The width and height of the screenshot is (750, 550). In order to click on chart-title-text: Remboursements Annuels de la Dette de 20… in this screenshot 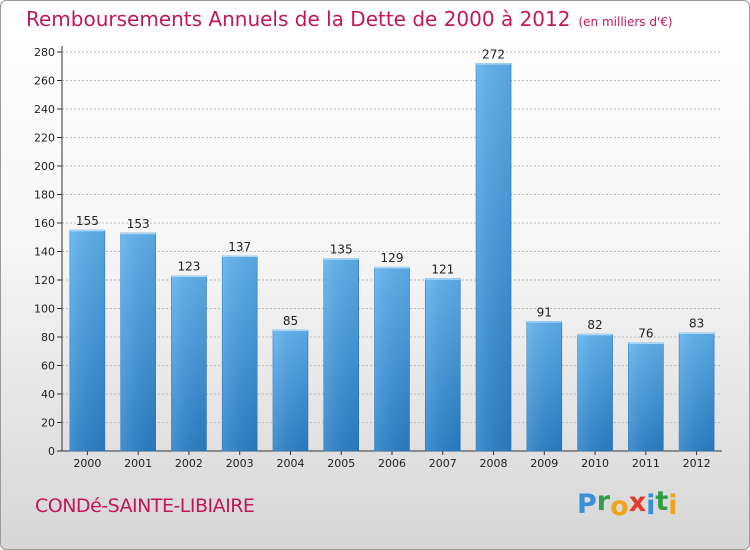, I will do `click(298, 19)`.